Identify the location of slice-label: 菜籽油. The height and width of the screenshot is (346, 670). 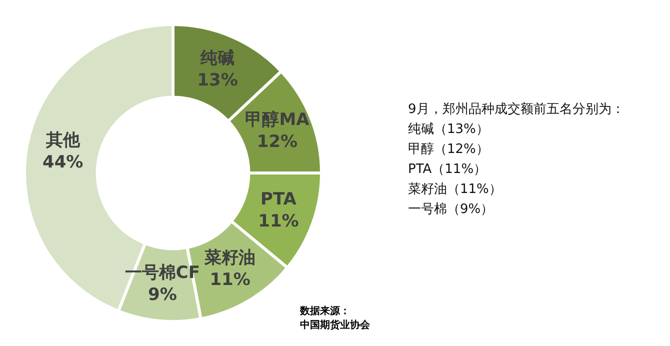
(230, 258).